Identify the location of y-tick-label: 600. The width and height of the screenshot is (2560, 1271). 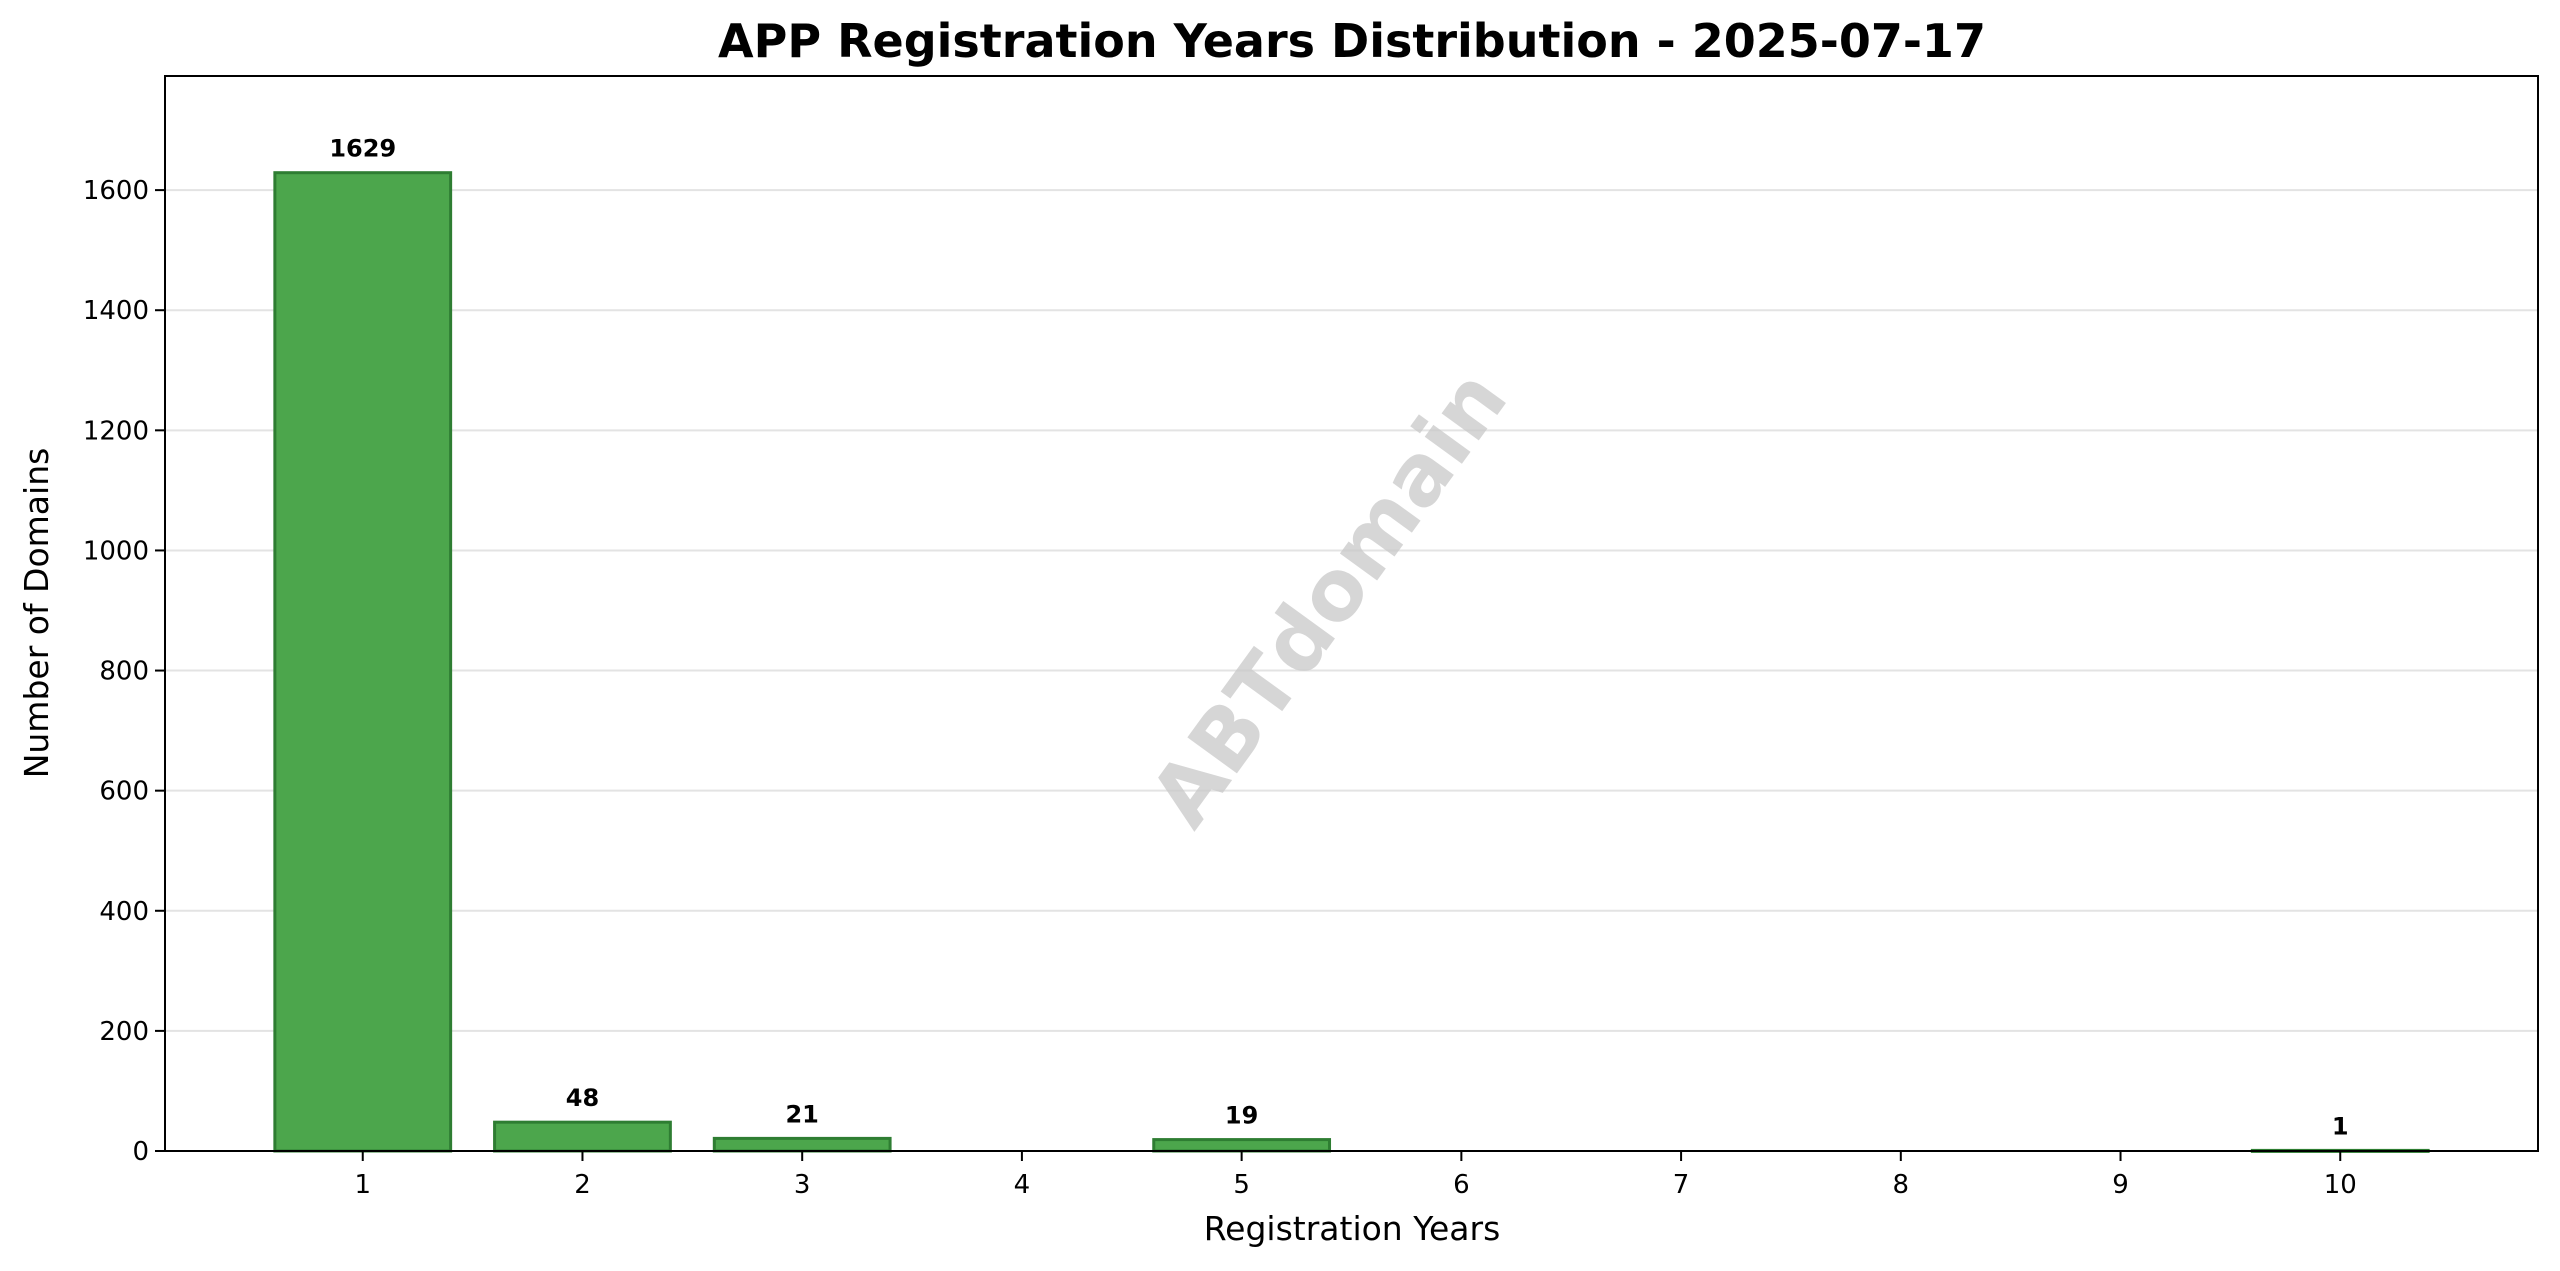
(124, 792).